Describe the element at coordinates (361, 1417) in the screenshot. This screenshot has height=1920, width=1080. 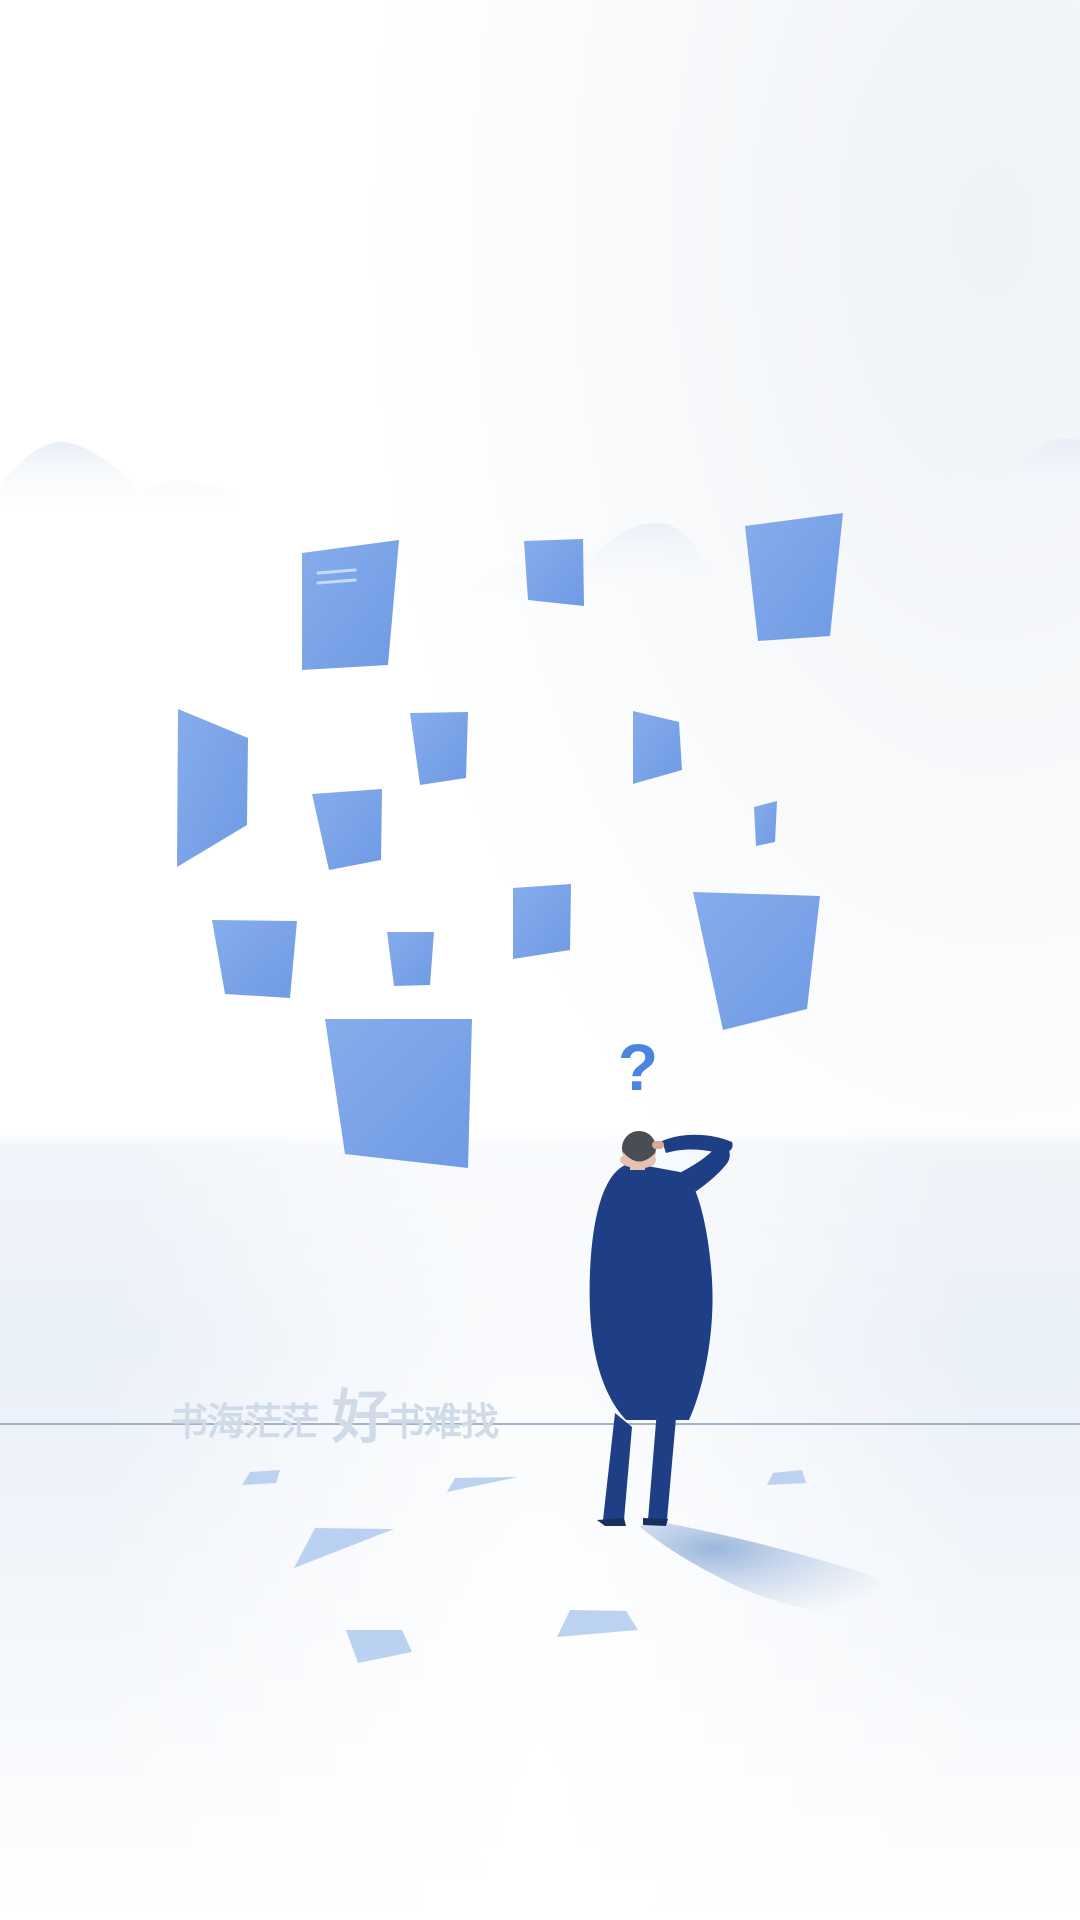
I see `slogan-highlight: 好` at that location.